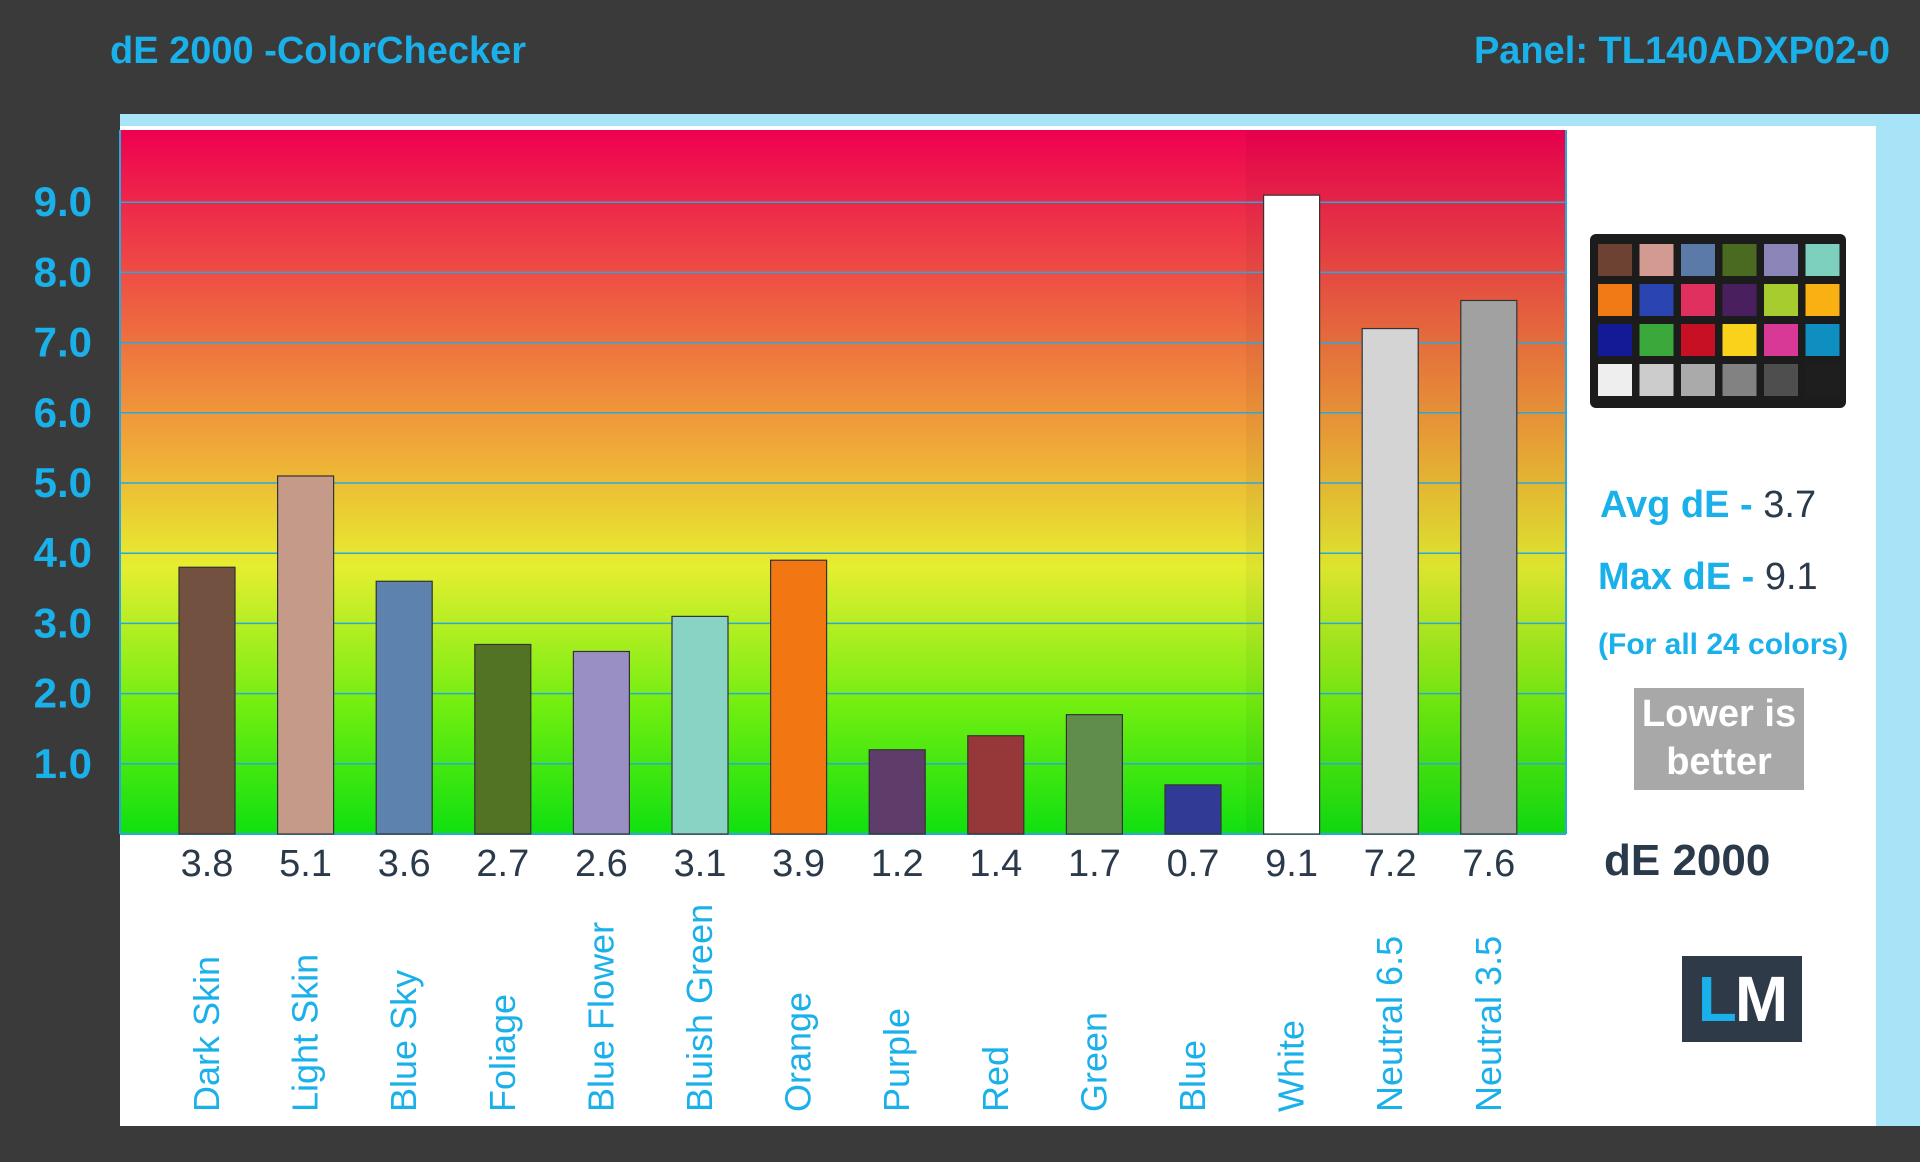 Image resolution: width=1920 pixels, height=1162 pixels. What do you see at coordinates (502, 1053) in the screenshot?
I see `category-label: Foliage` at bounding box center [502, 1053].